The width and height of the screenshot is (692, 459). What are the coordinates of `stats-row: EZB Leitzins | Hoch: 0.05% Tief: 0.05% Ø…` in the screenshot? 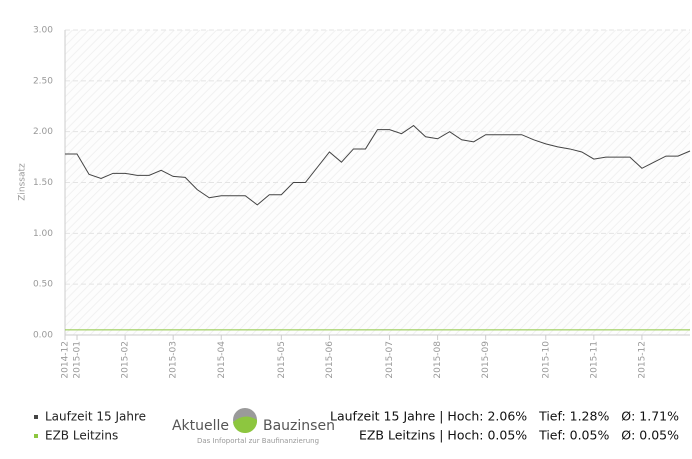 It's located at (519, 435).